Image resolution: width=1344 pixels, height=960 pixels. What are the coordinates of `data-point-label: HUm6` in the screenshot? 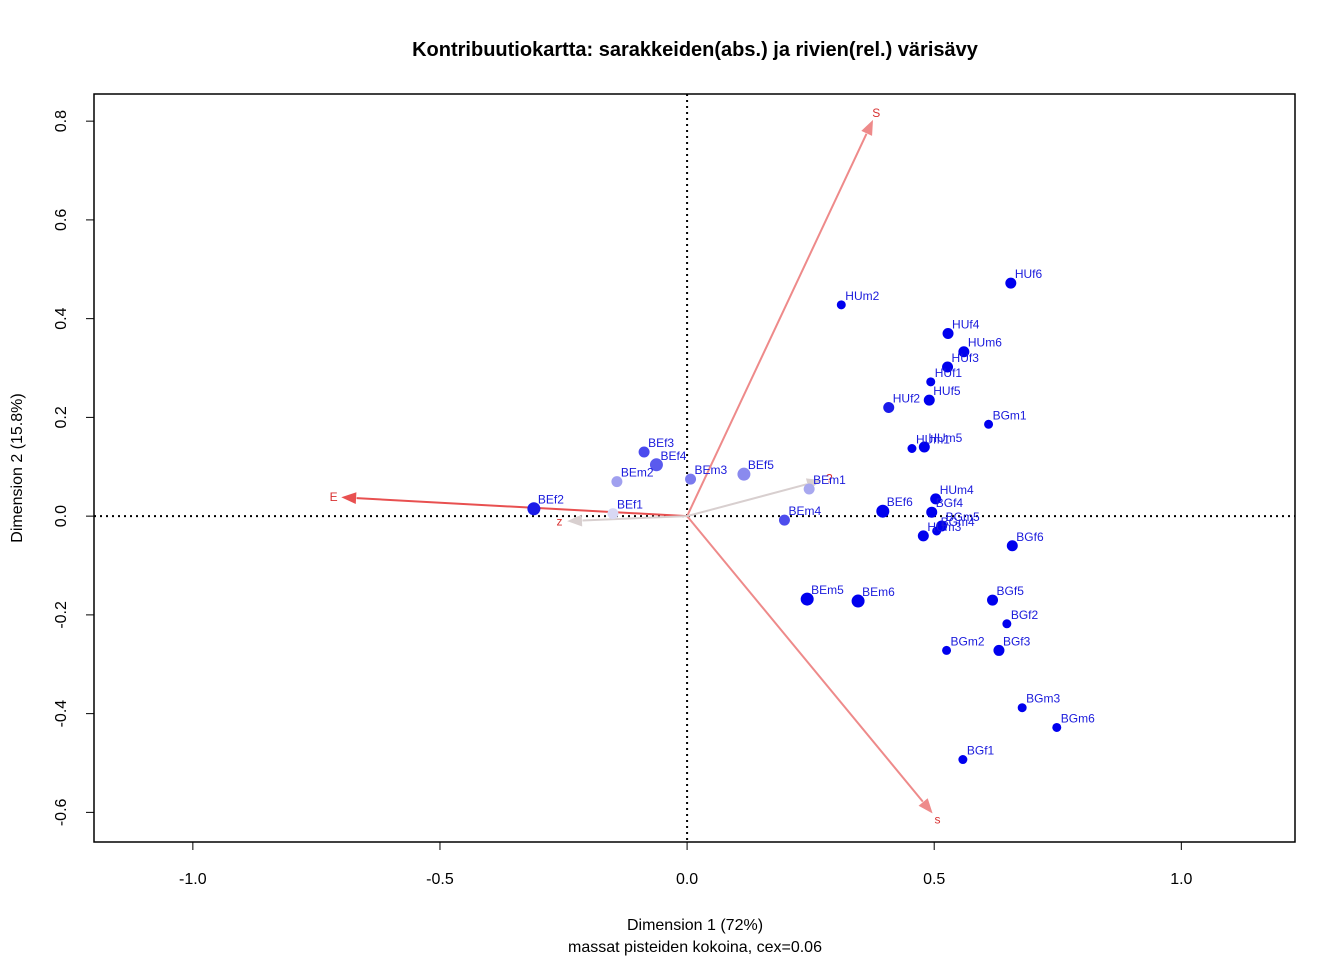 It's located at (985, 343).